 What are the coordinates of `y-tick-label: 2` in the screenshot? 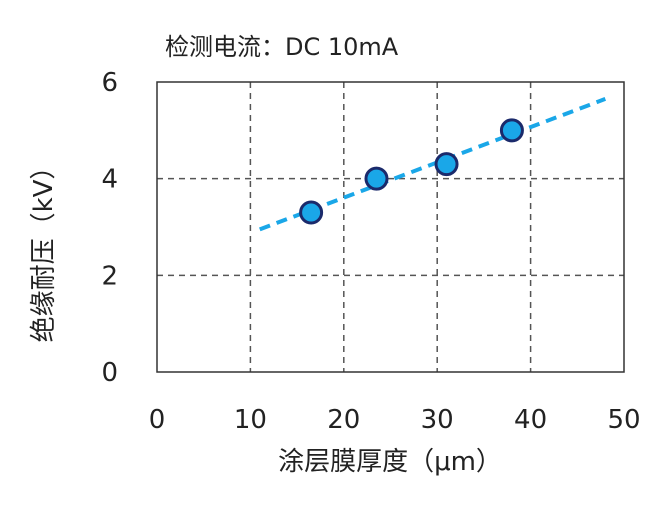 It's located at (109, 276).